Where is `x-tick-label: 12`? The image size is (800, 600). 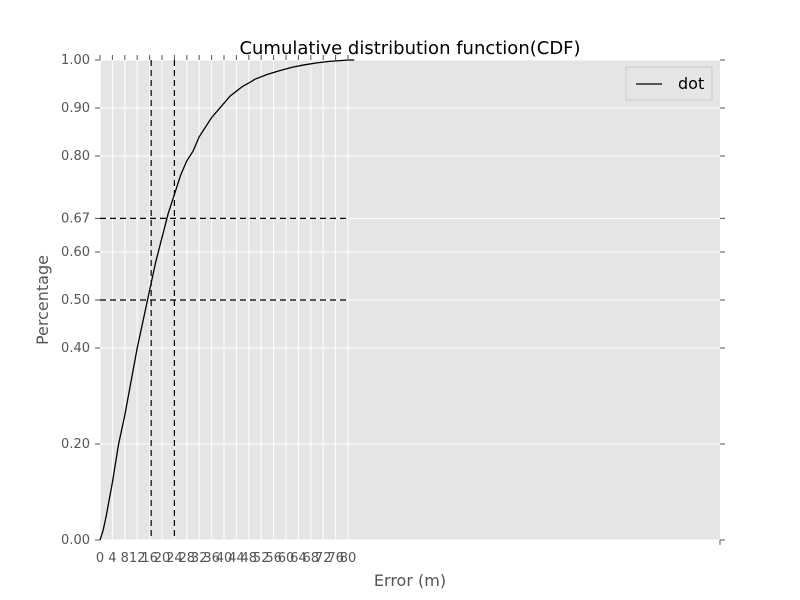 x-tick-label: 12 is located at coordinates (137, 558).